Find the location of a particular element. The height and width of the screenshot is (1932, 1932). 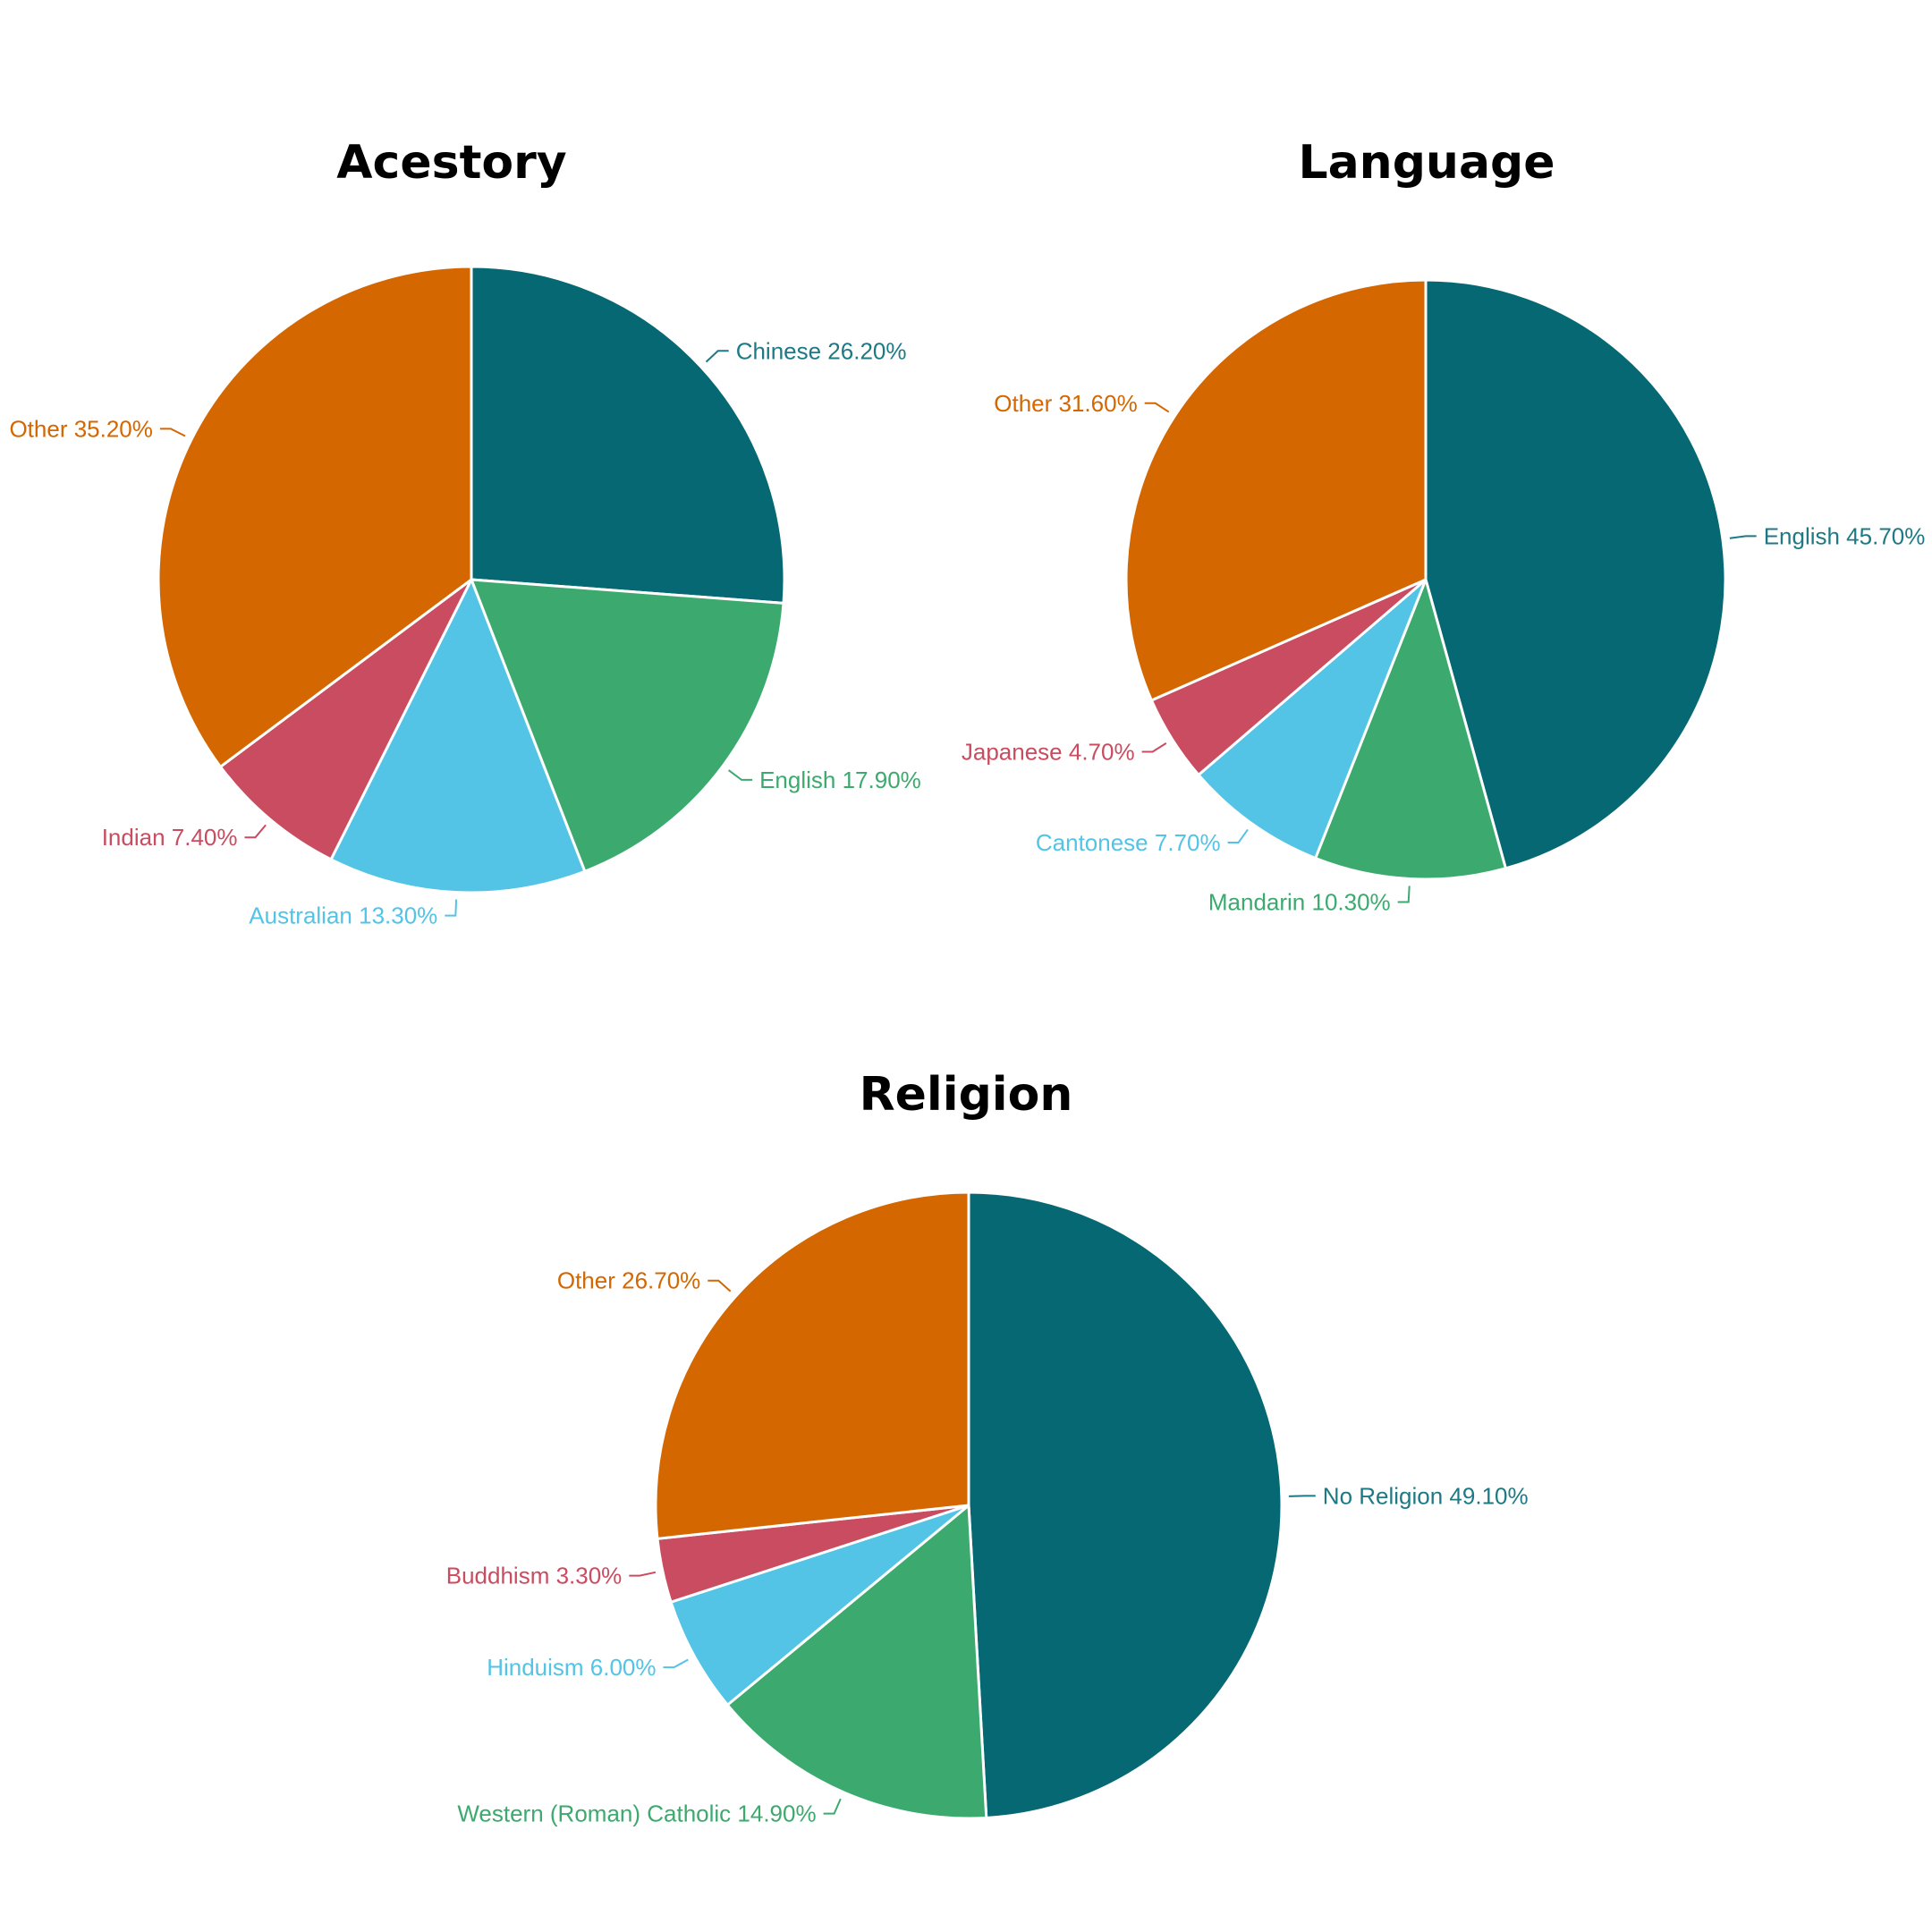

slice-label-chinese: Chinese 26.20% is located at coordinates (821, 350).